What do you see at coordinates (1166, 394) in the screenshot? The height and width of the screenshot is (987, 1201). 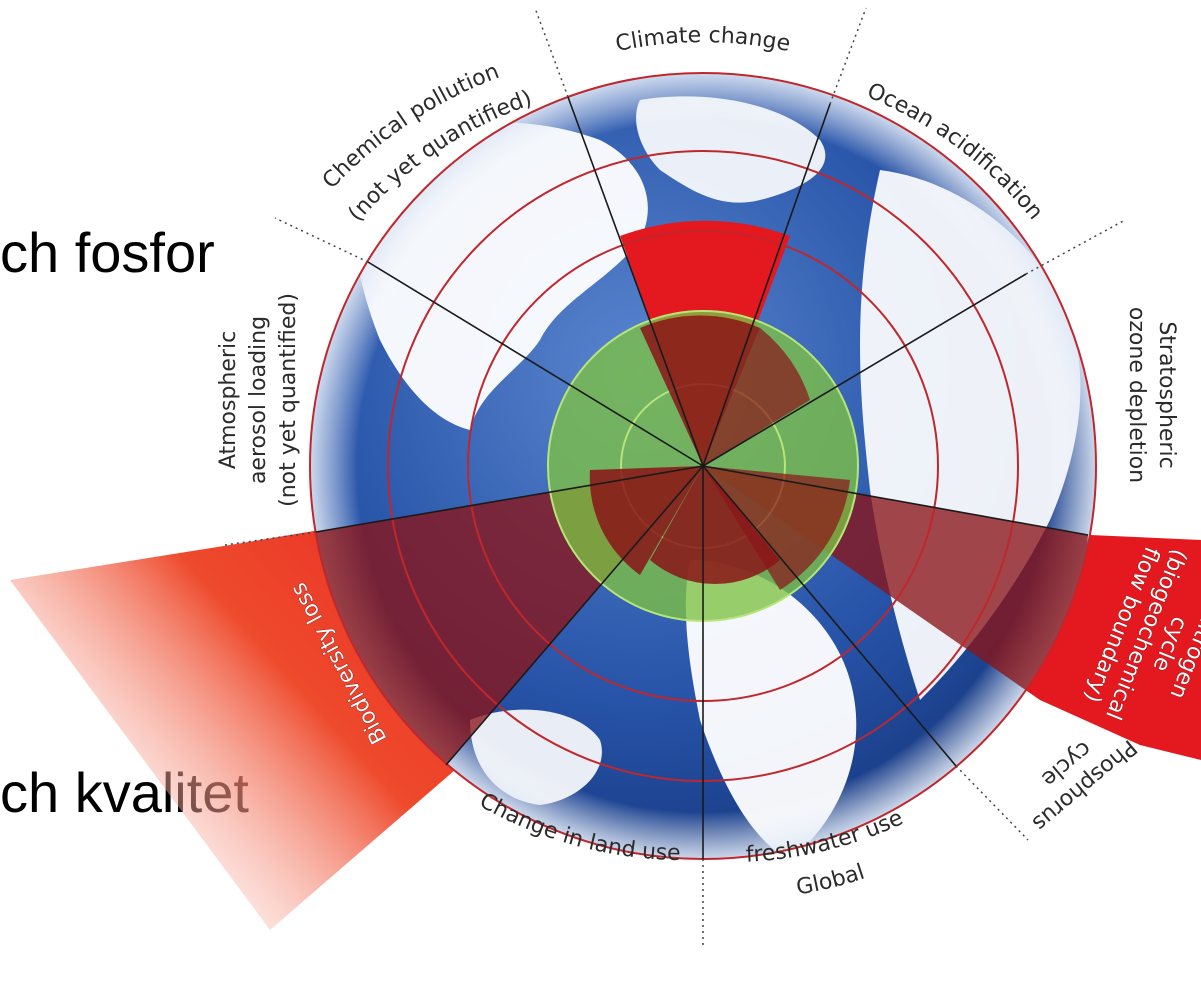 I see `svg-text: Stratospheric` at bounding box center [1166, 394].